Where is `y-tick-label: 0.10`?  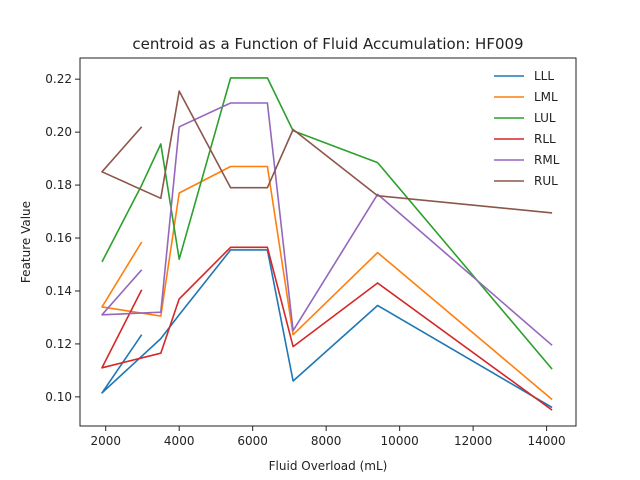 y-tick-label: 0.10 is located at coordinates (58, 397).